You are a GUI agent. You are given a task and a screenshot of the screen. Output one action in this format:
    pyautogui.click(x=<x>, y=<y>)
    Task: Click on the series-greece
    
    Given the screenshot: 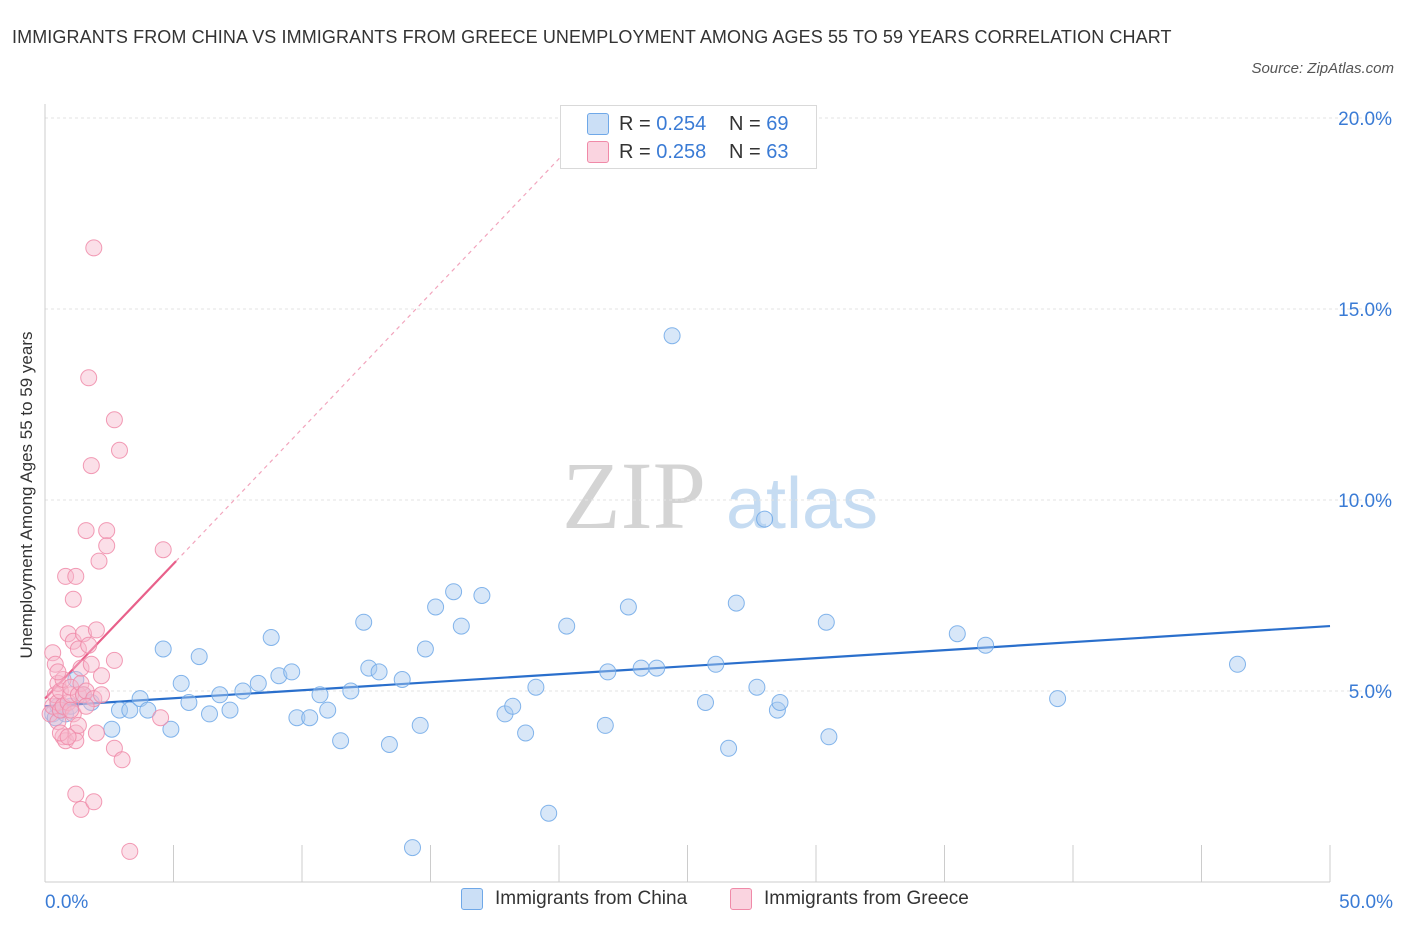 What is the action you would take?
    pyautogui.click(x=106, y=549)
    